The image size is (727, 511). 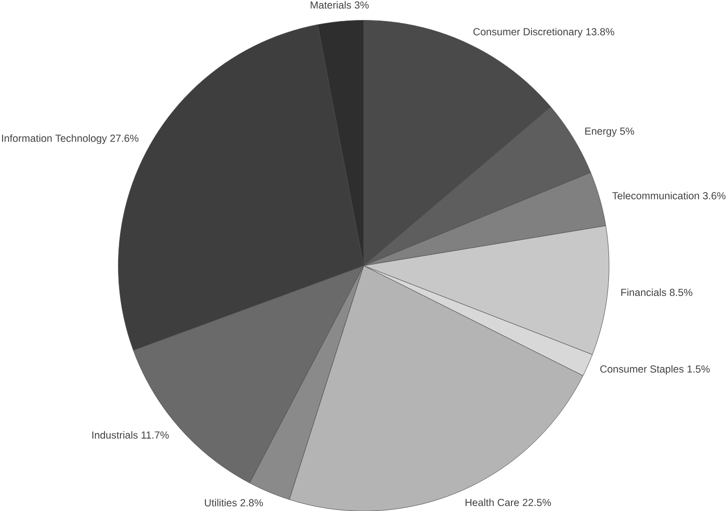 I want to click on slice-label: Materials, so click(x=331, y=4).